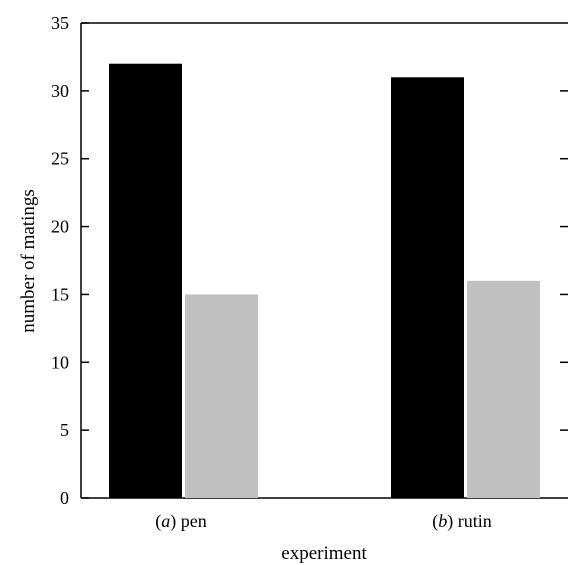  I want to click on y-axis-title: number of matings, so click(28, 261).